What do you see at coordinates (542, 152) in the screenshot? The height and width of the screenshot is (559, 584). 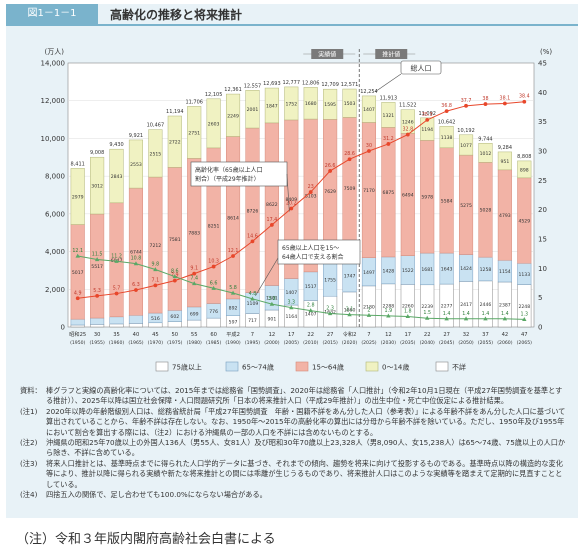 I see `y2-tick-label: 30` at bounding box center [542, 152].